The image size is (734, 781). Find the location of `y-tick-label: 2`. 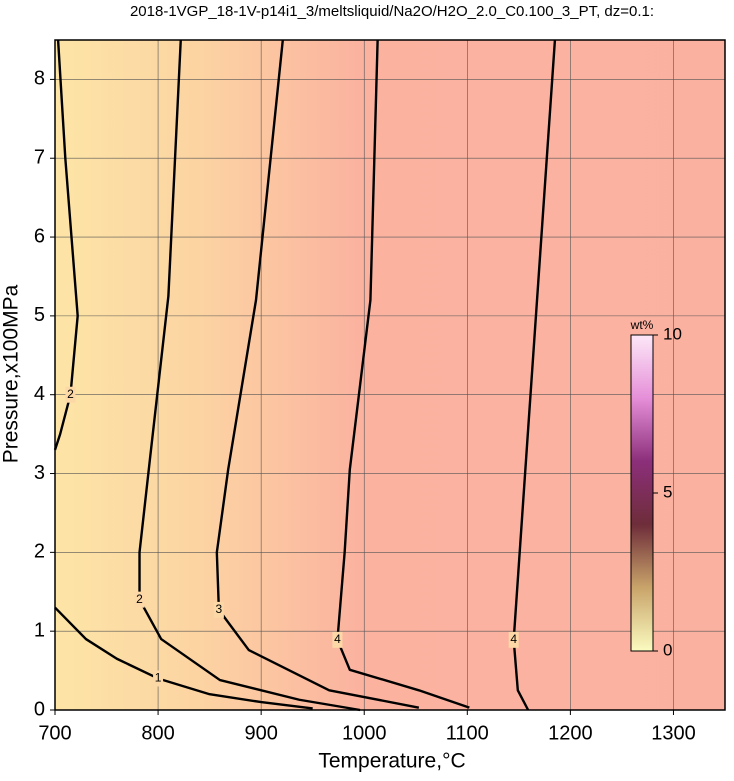

y-tick-label: 2 is located at coordinates (39, 552).